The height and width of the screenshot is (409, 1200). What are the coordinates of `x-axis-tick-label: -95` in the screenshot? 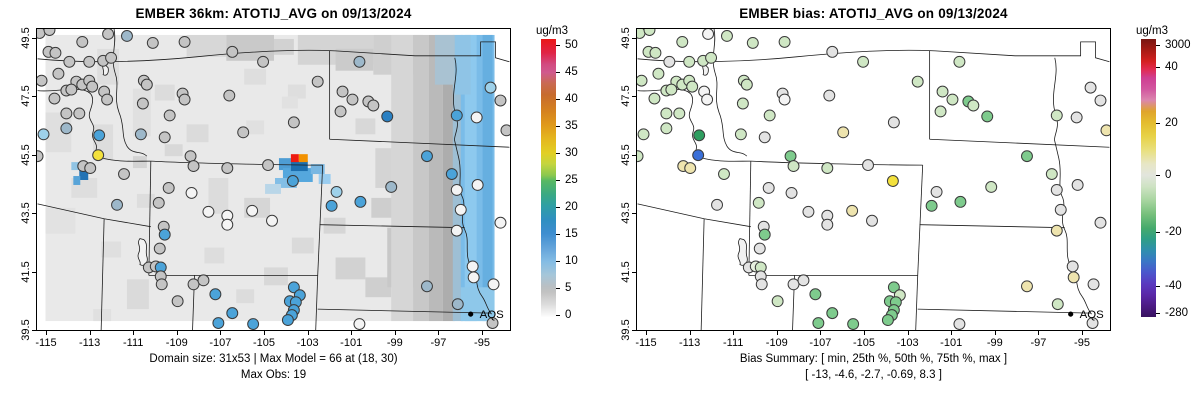 It's located at (1082, 343).